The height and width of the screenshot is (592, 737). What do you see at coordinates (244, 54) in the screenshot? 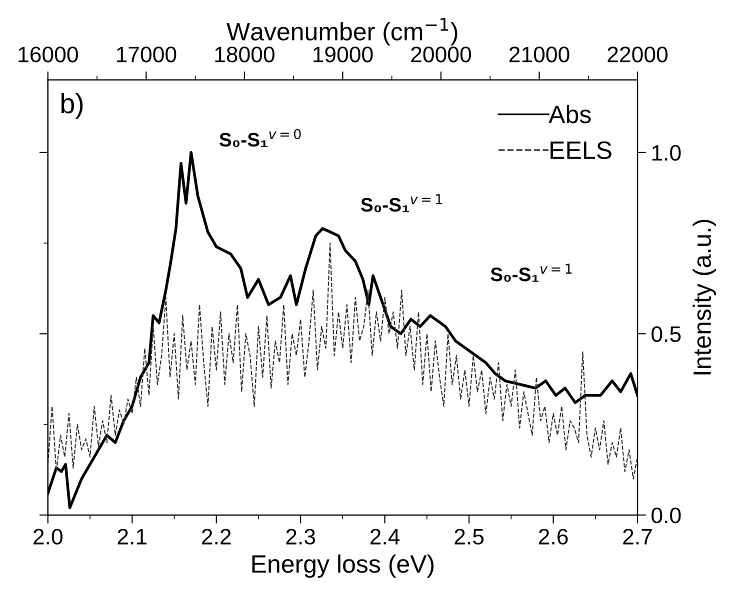
I see `x2-tick-label: 18000` at bounding box center [244, 54].